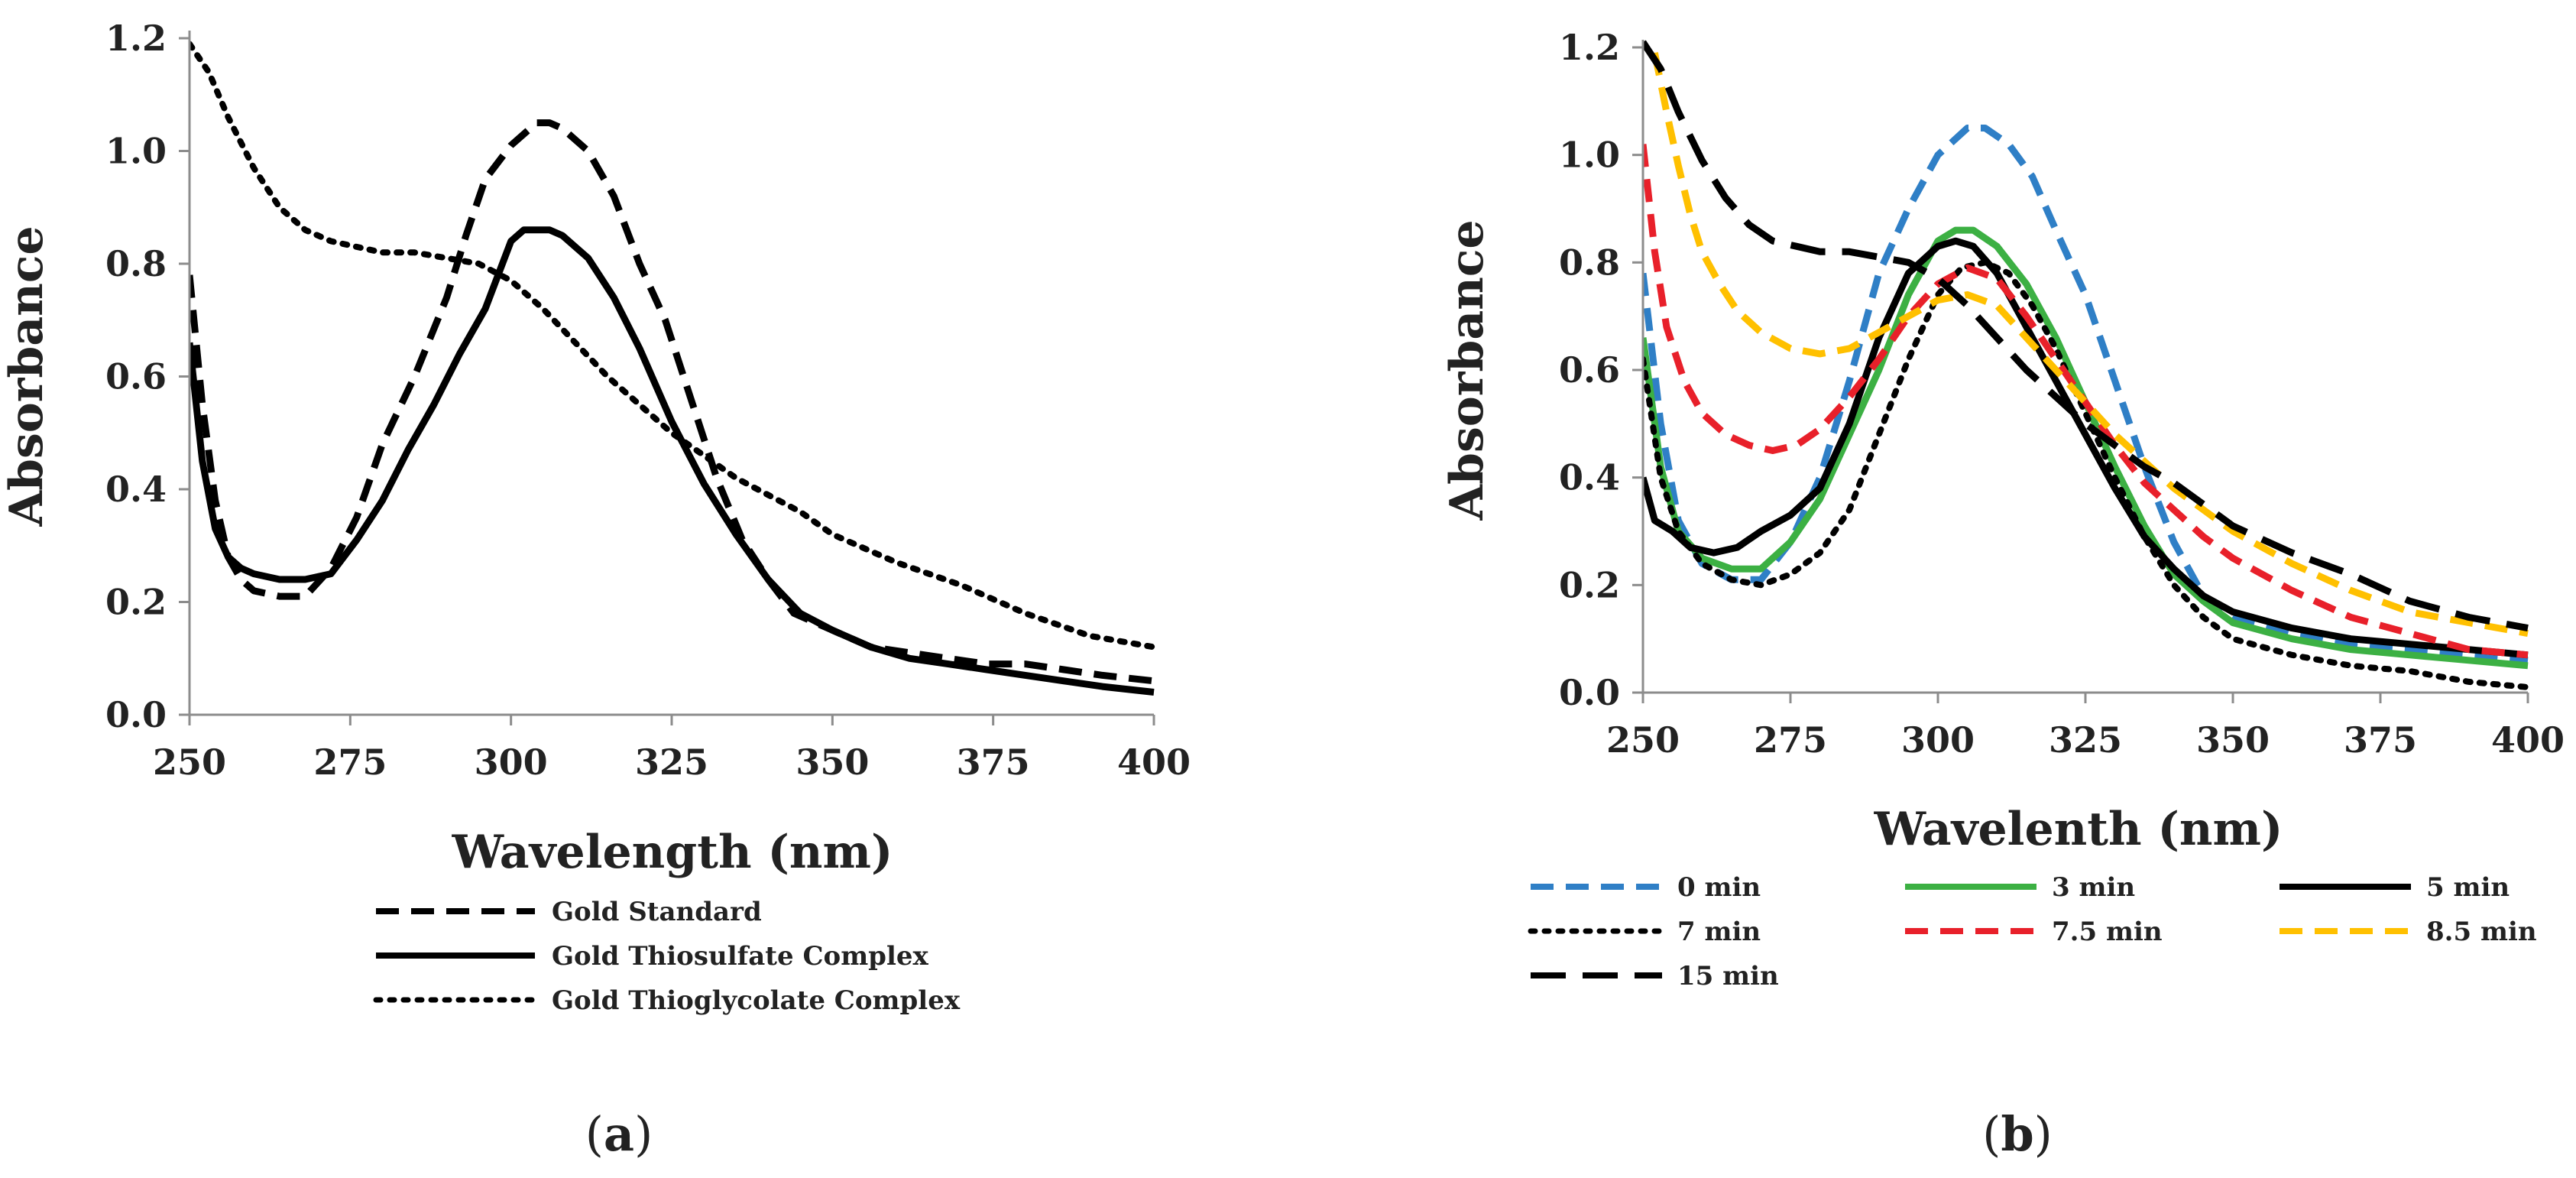 This screenshot has height=1178, width=2576. I want to click on series-line-5-min, so click(2086, 448).